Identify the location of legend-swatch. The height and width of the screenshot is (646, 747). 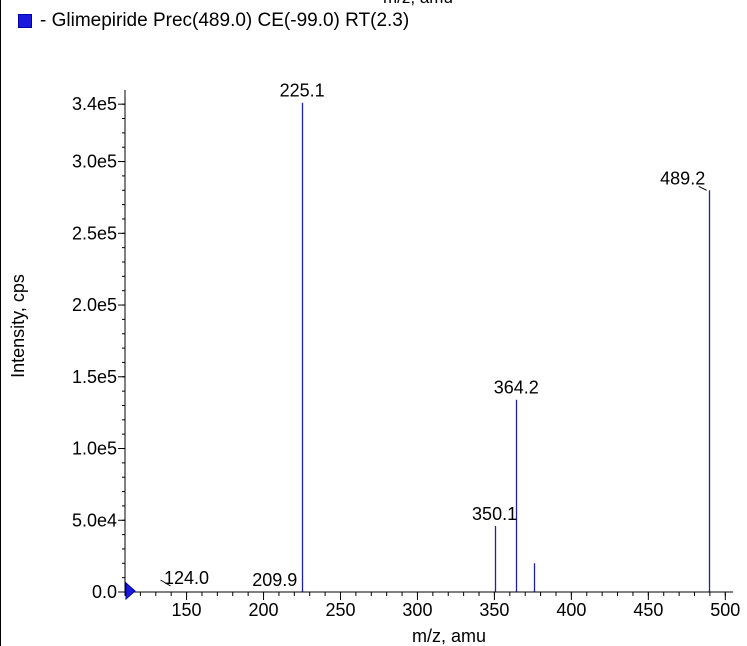
(25, 21).